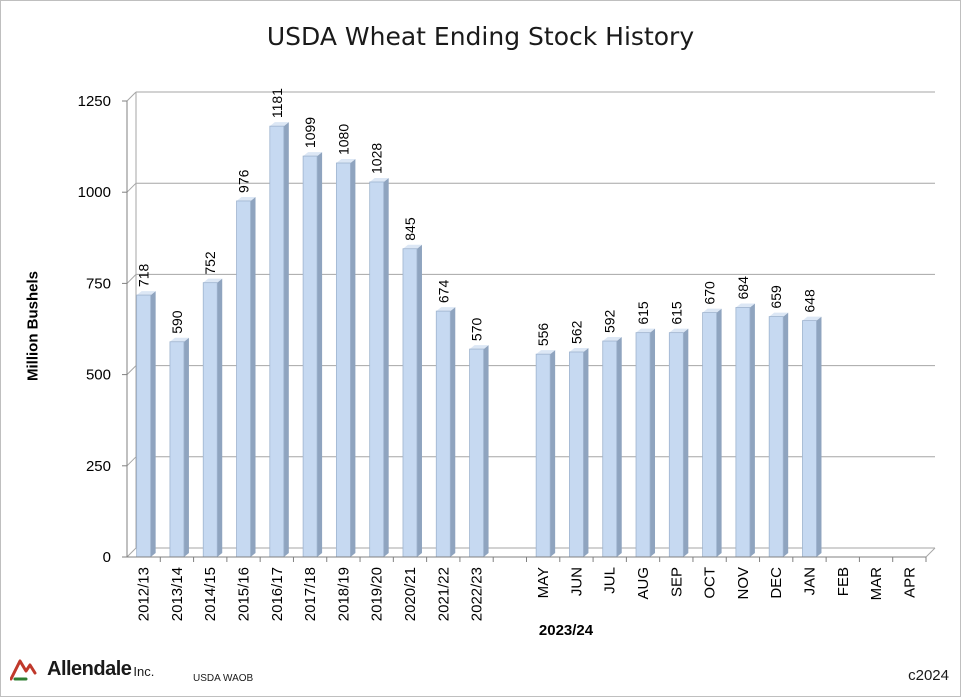  What do you see at coordinates (576, 332) in the screenshot?
I see `data-label: 562` at bounding box center [576, 332].